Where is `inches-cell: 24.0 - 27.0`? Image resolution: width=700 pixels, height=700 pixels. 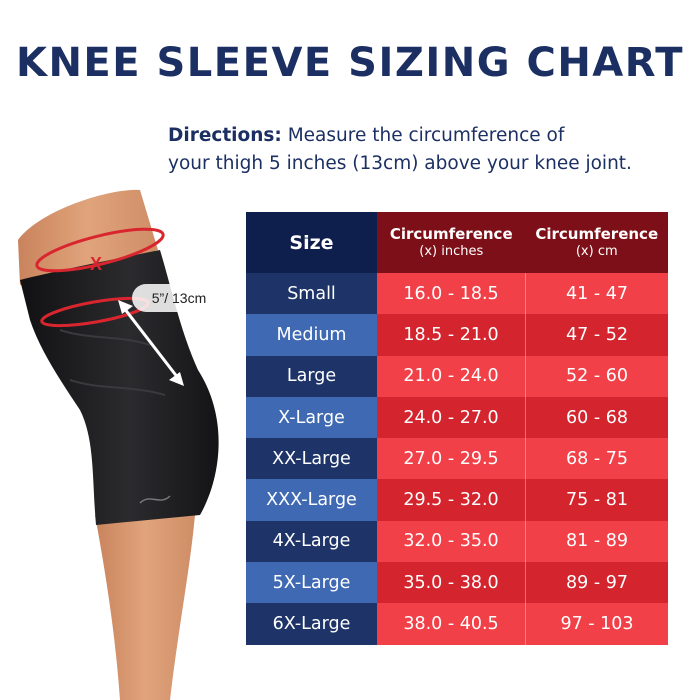
inches-cell: 24.0 - 27.0 is located at coordinates (451, 417).